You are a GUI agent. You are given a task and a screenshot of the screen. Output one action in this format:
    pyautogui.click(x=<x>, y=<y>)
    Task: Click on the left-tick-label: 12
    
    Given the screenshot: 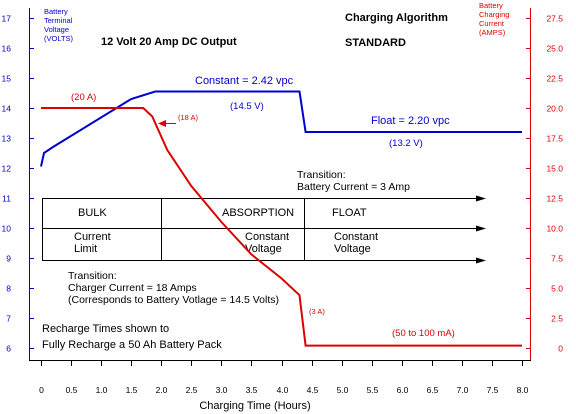 What is the action you would take?
    pyautogui.click(x=7, y=169)
    